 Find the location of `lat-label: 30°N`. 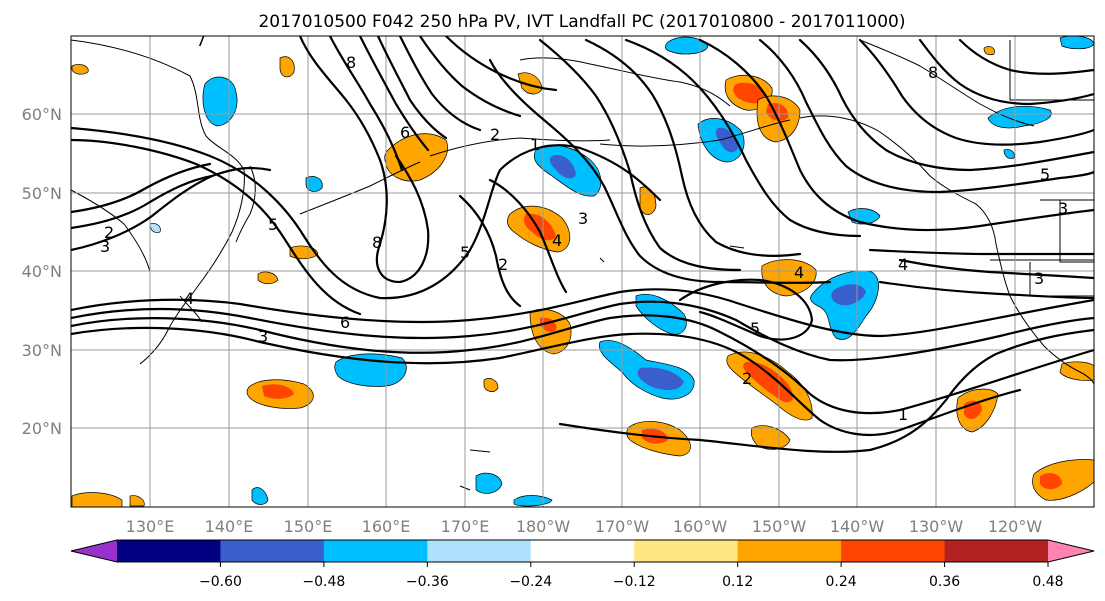

lat-label: 30°N is located at coordinates (42, 350).